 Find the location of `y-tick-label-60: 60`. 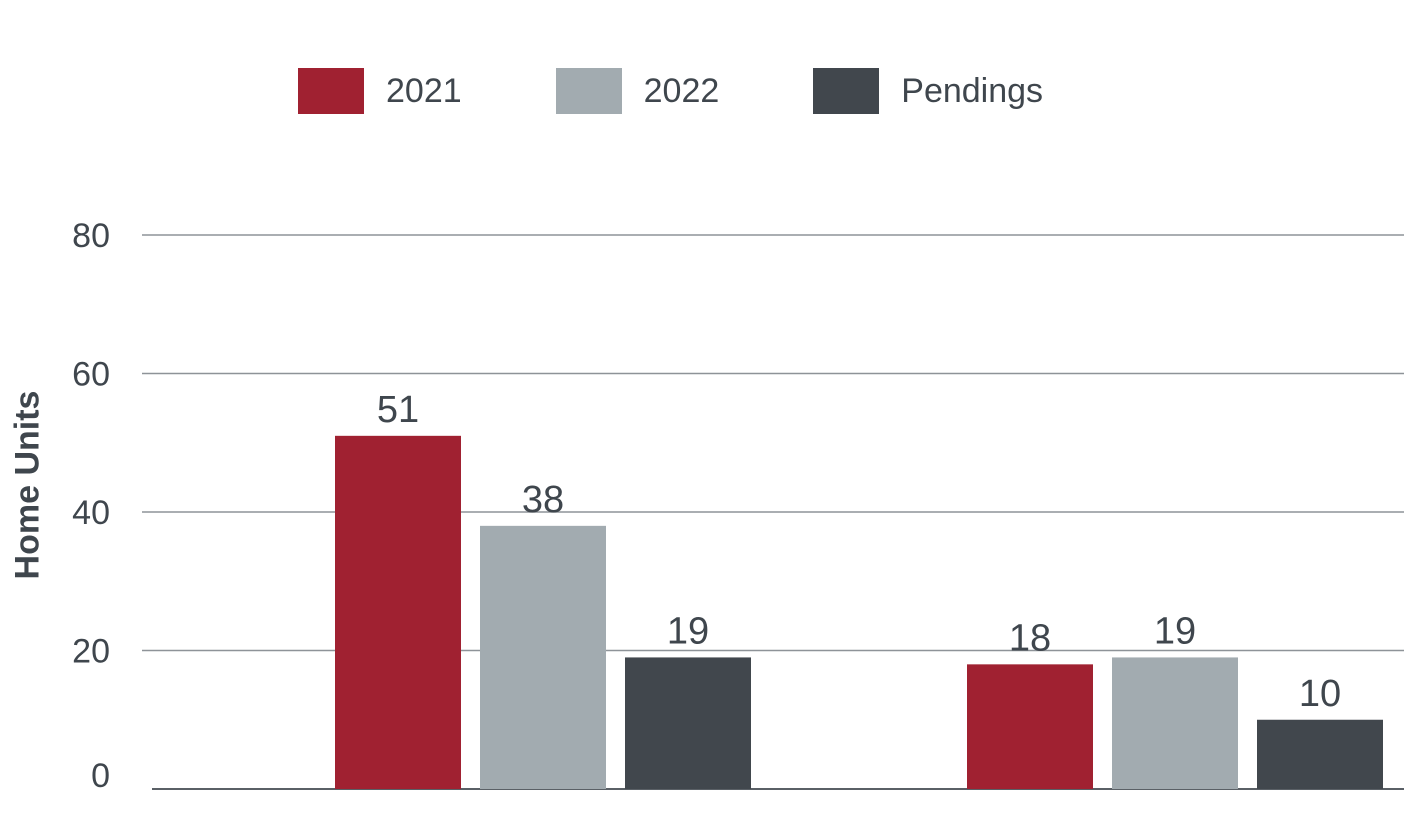

y-tick-label-60: 60 is located at coordinates (91, 375).